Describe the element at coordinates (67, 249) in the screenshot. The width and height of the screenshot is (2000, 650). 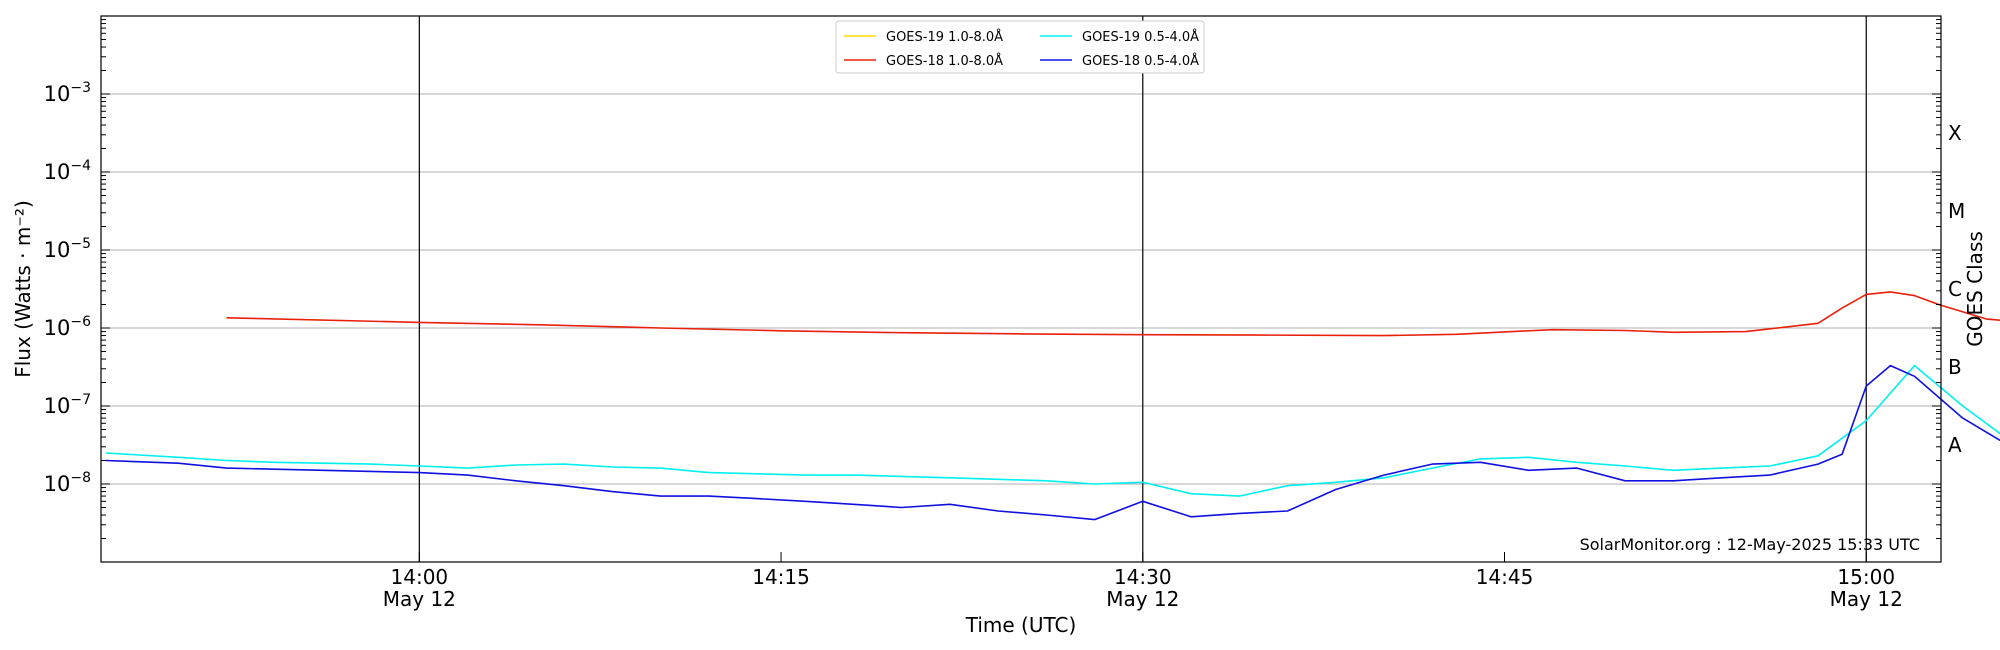
I see `y-tick-label: 10⁻⁵` at that location.